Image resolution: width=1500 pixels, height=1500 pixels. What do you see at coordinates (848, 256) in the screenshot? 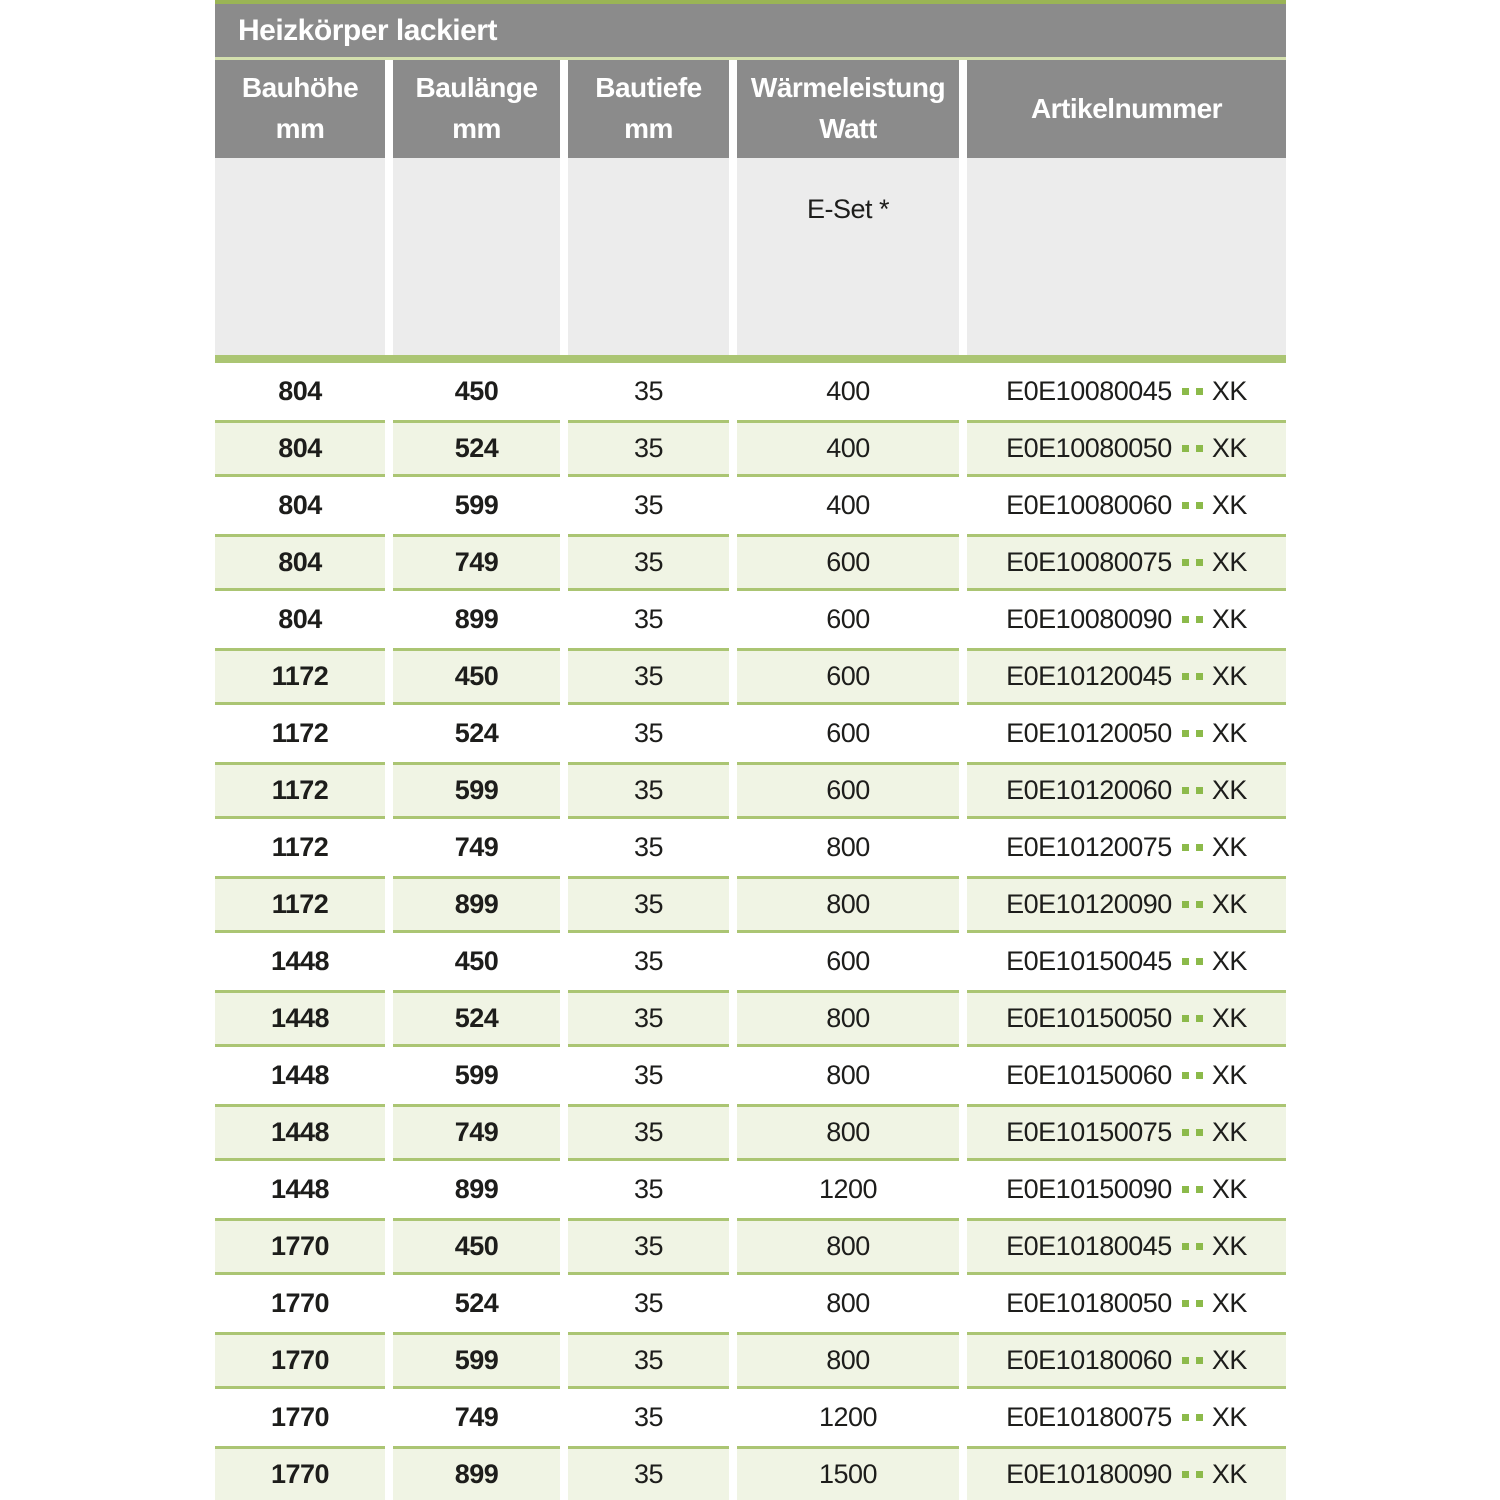
I see `subheader-cell-eset: E-Set *` at bounding box center [848, 256].